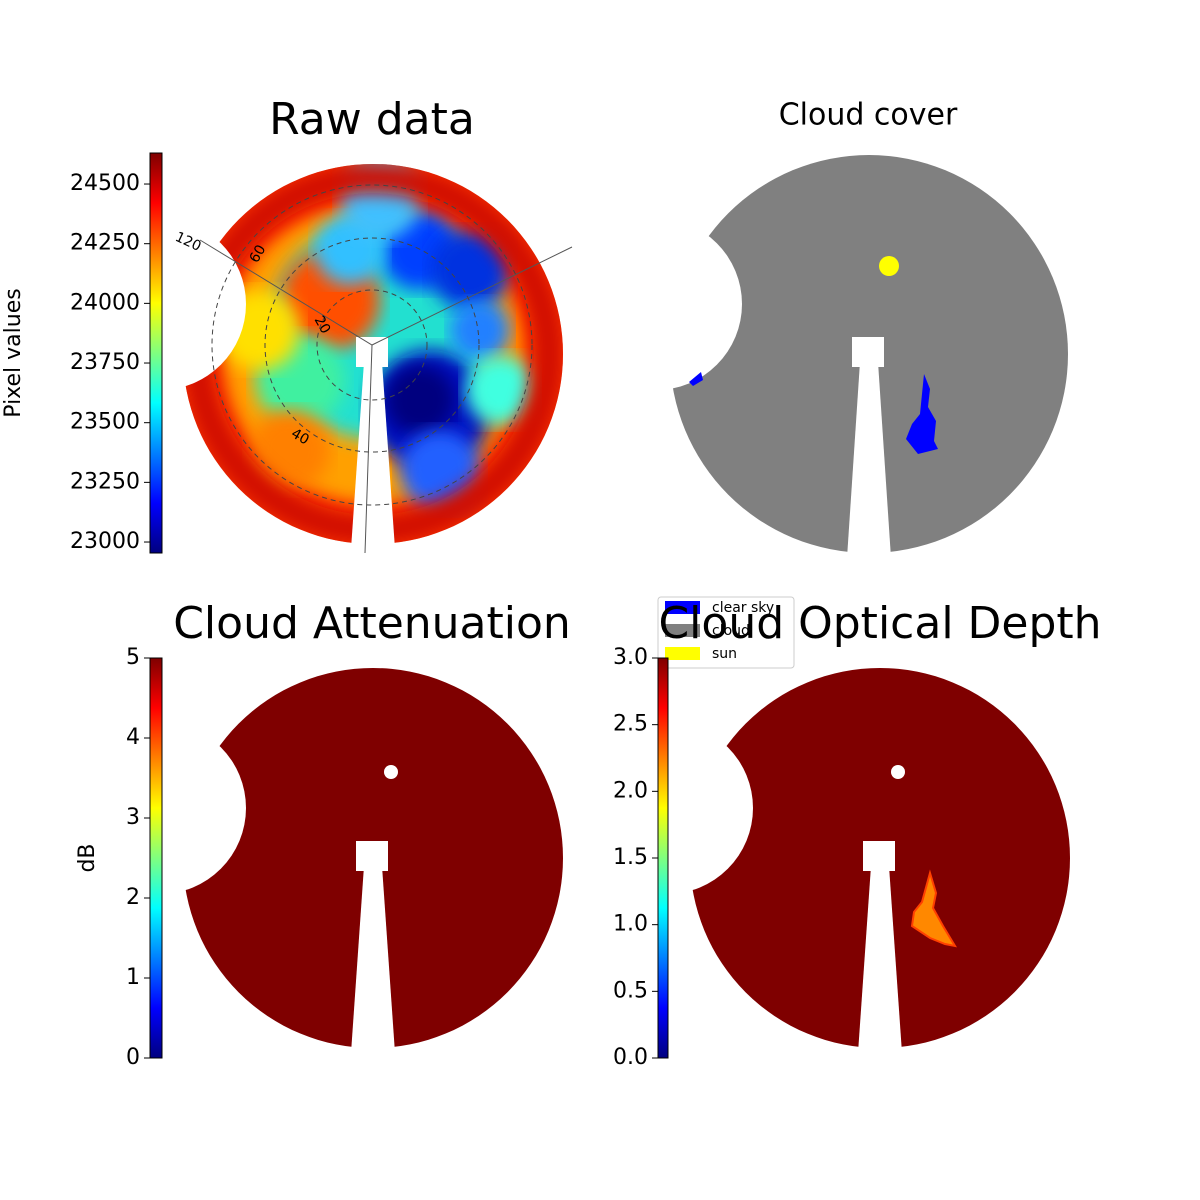 Image resolution: width=1200 pixels, height=1200 pixels. I want to click on legend: clear sky cloud sun, so click(726, 632).